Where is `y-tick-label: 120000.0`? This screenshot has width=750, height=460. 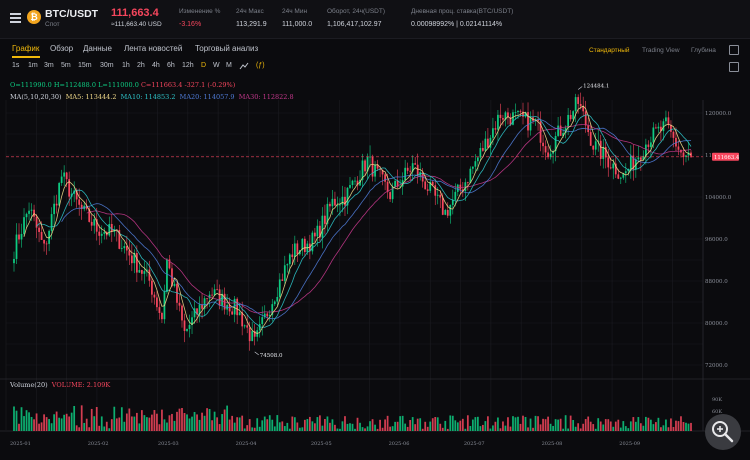 y-tick-label: 120000.0 is located at coordinates (718, 114).